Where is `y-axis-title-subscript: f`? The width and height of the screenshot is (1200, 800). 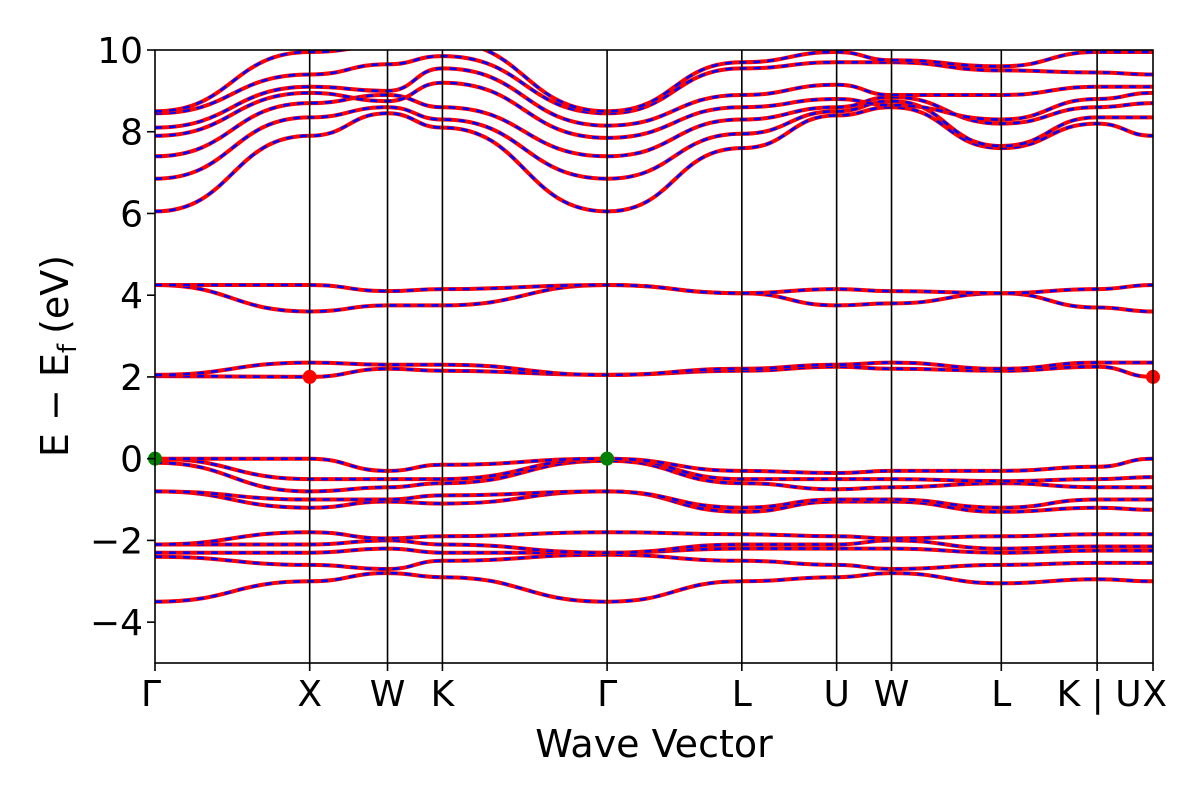 y-axis-title-subscript: f is located at coordinates (68, 348).